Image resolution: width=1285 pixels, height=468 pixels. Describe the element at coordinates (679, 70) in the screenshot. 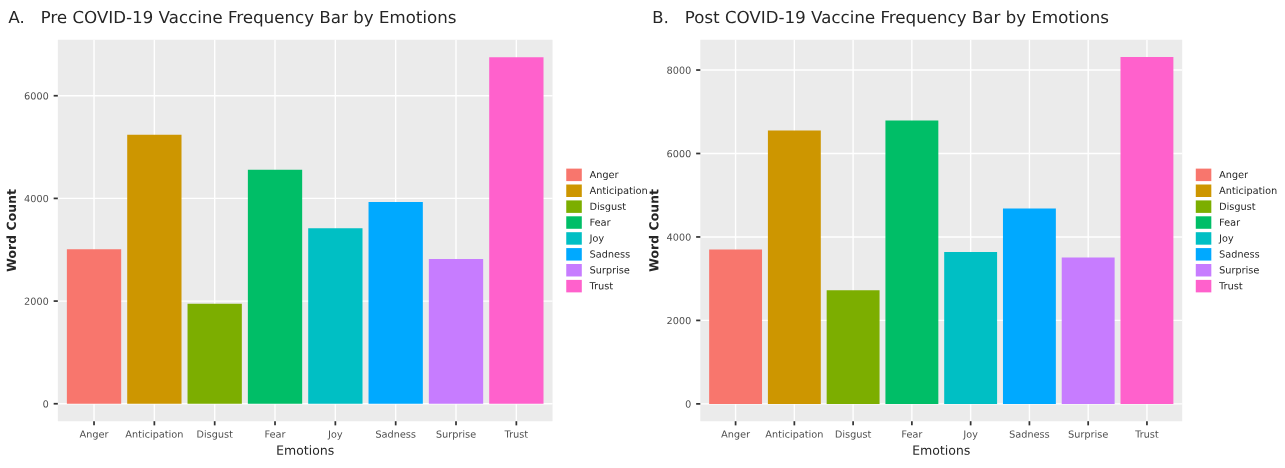

I see `y-tick-label: 8000` at that location.